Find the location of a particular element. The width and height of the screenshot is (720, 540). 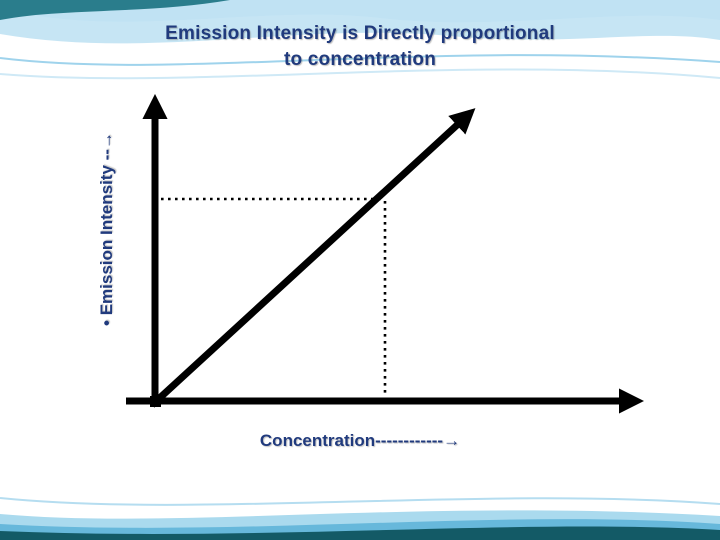

x-axis-label: Concentration------------→ is located at coordinates (360, 440).